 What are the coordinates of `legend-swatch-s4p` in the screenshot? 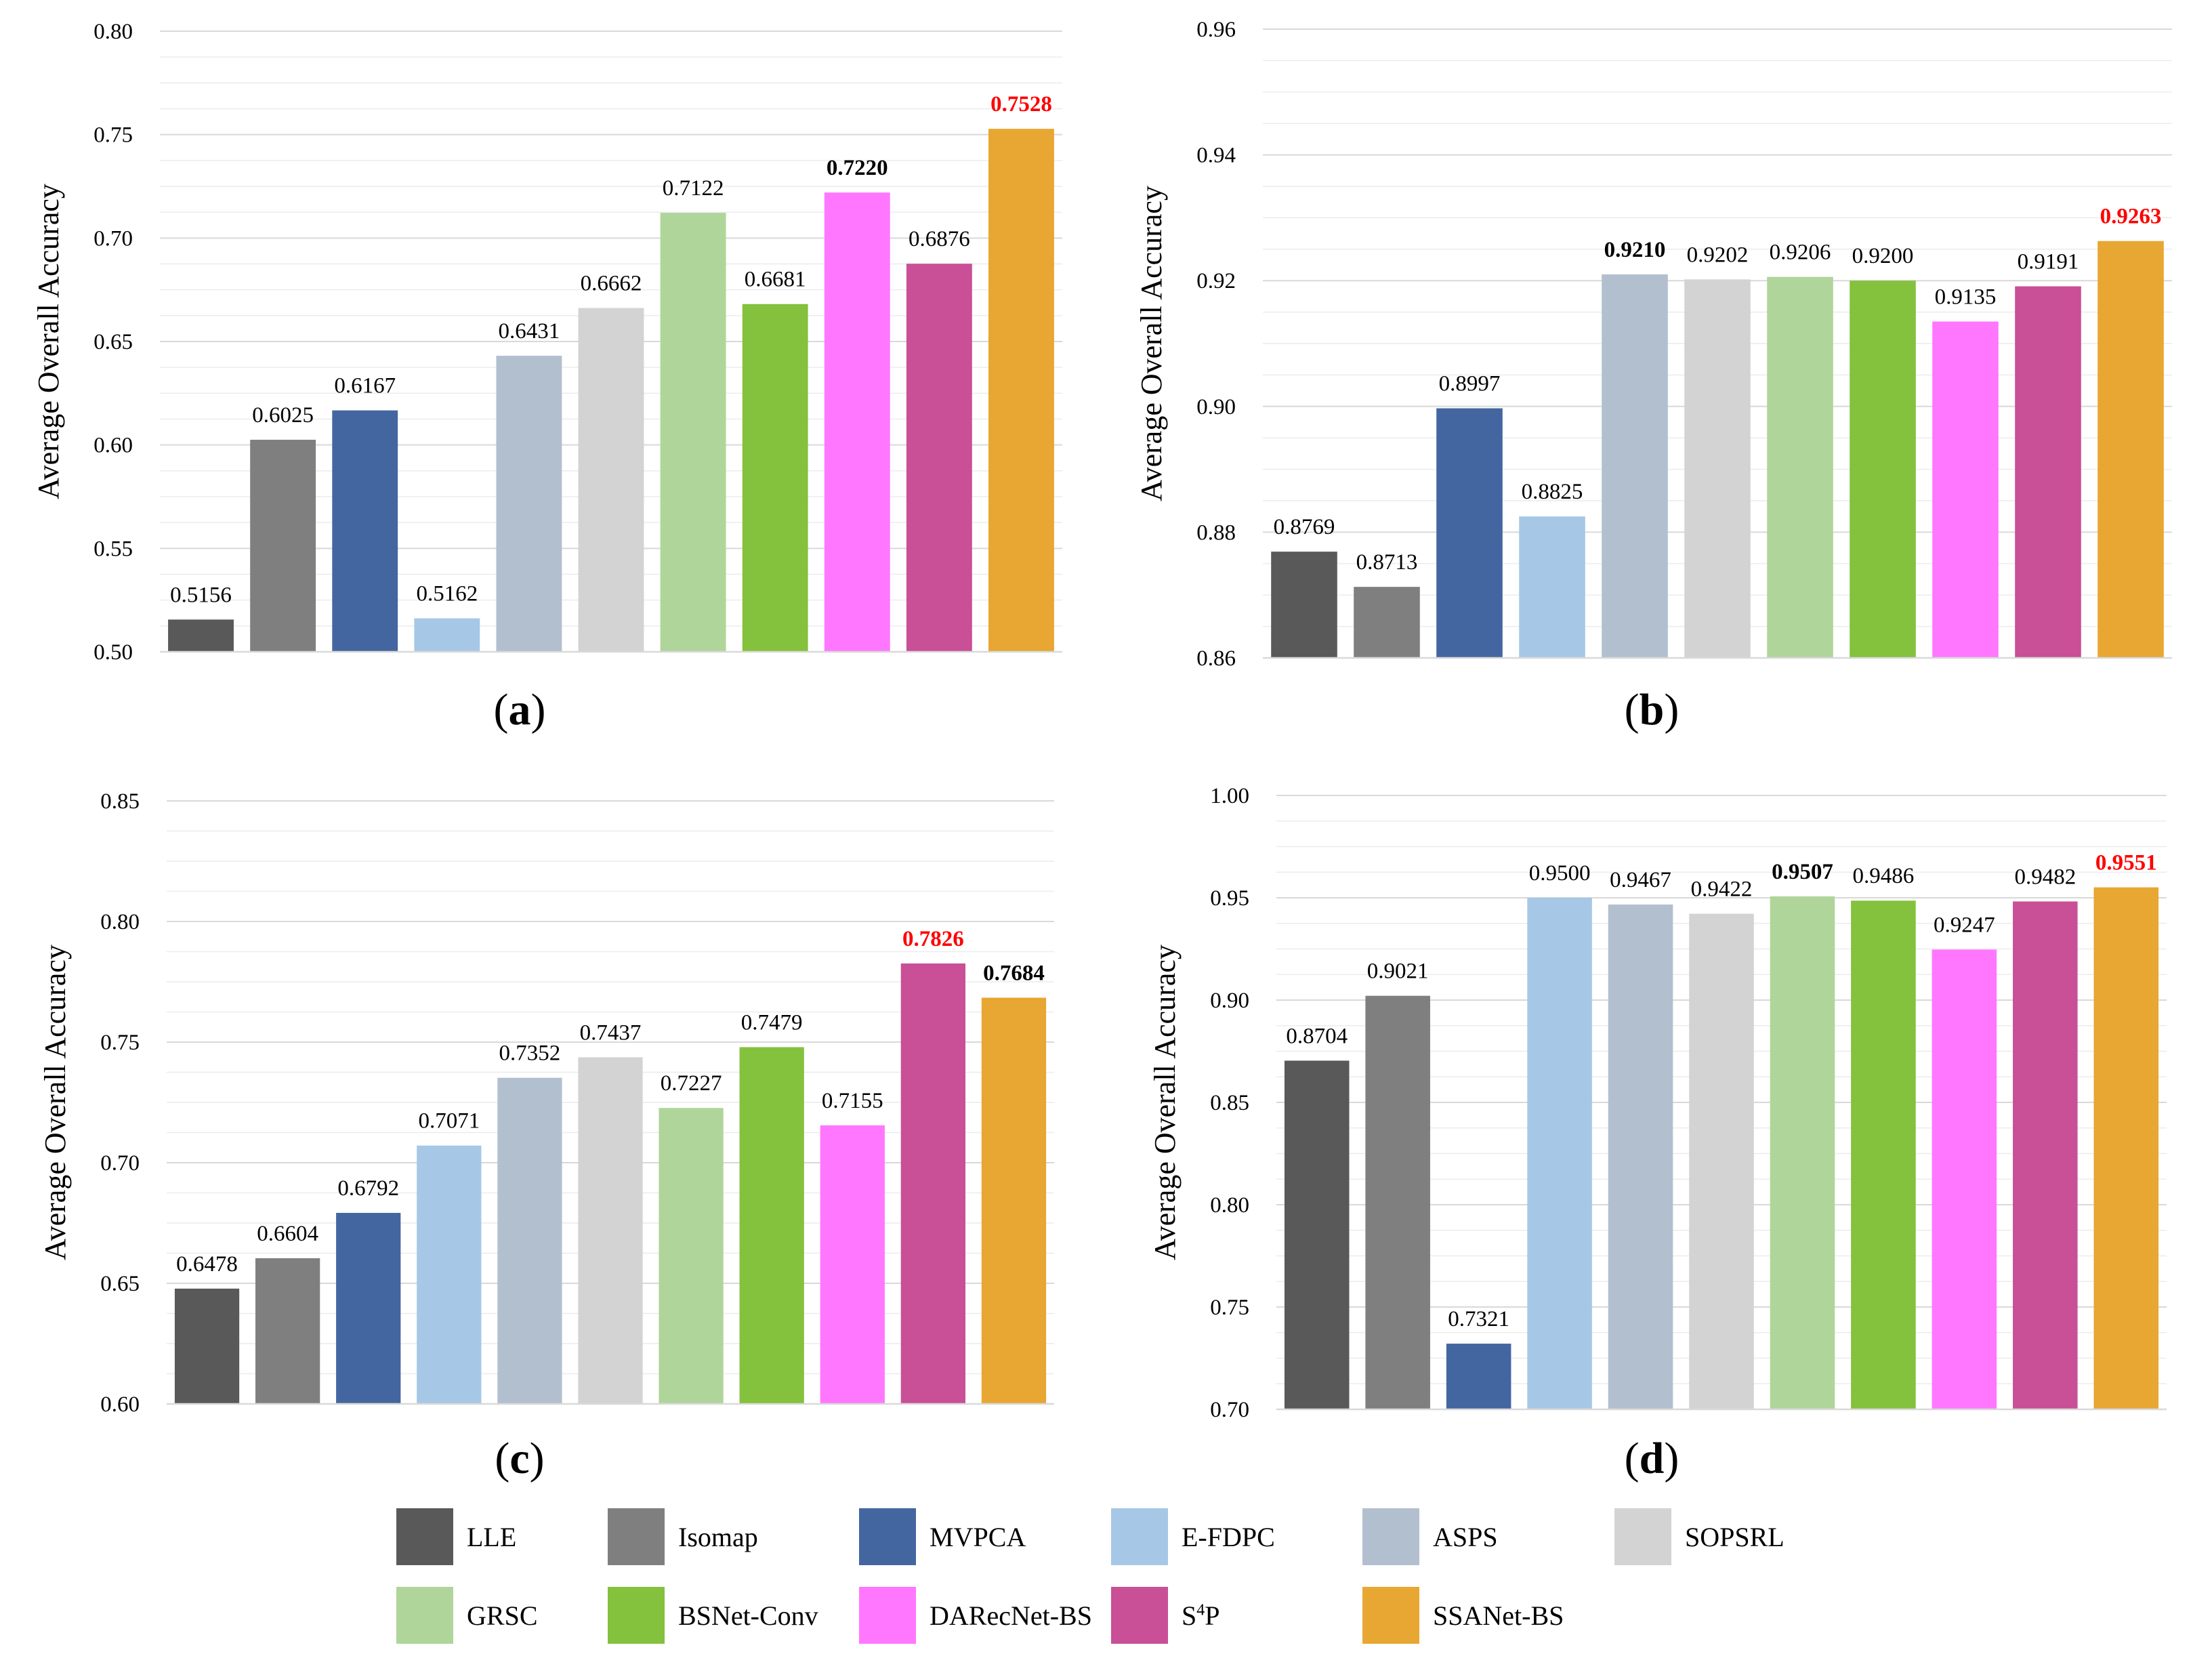 It's located at (1139, 1616).